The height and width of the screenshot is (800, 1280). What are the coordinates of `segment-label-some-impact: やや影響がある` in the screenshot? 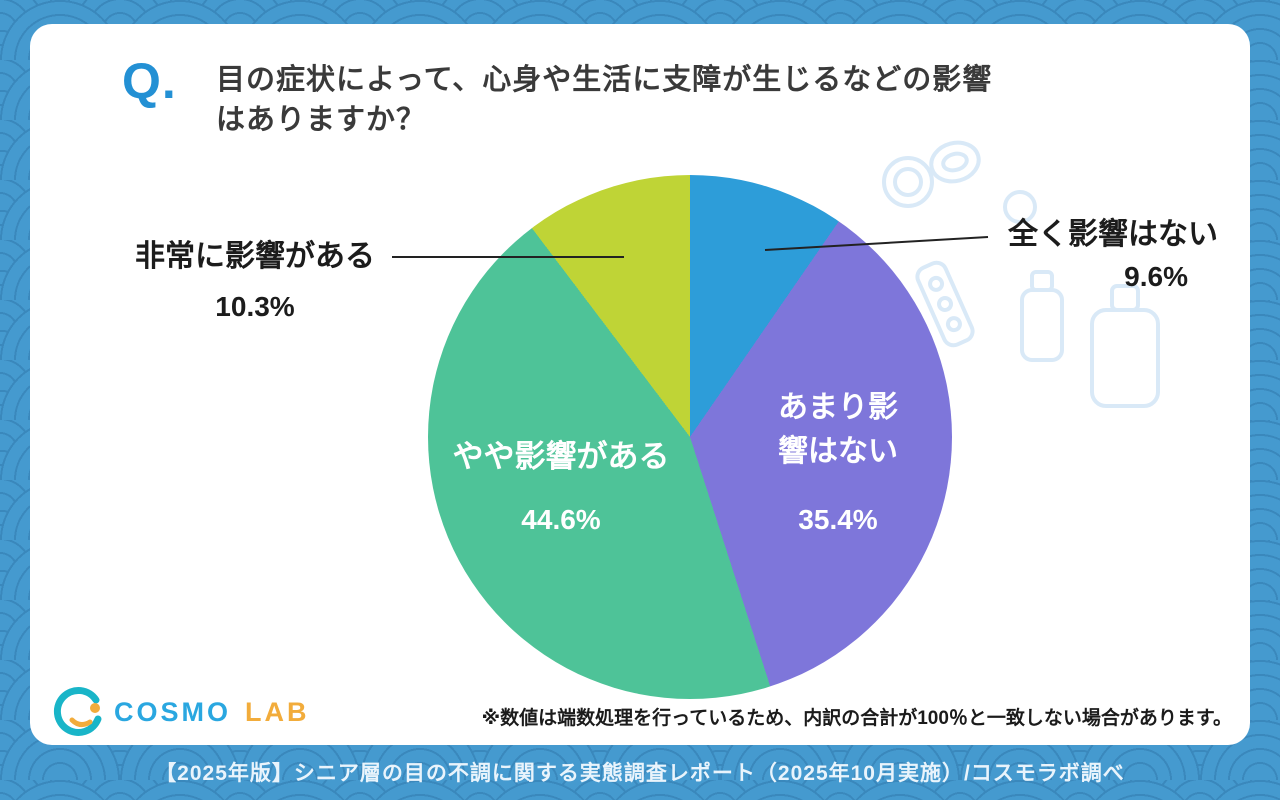 It's located at (561, 456).